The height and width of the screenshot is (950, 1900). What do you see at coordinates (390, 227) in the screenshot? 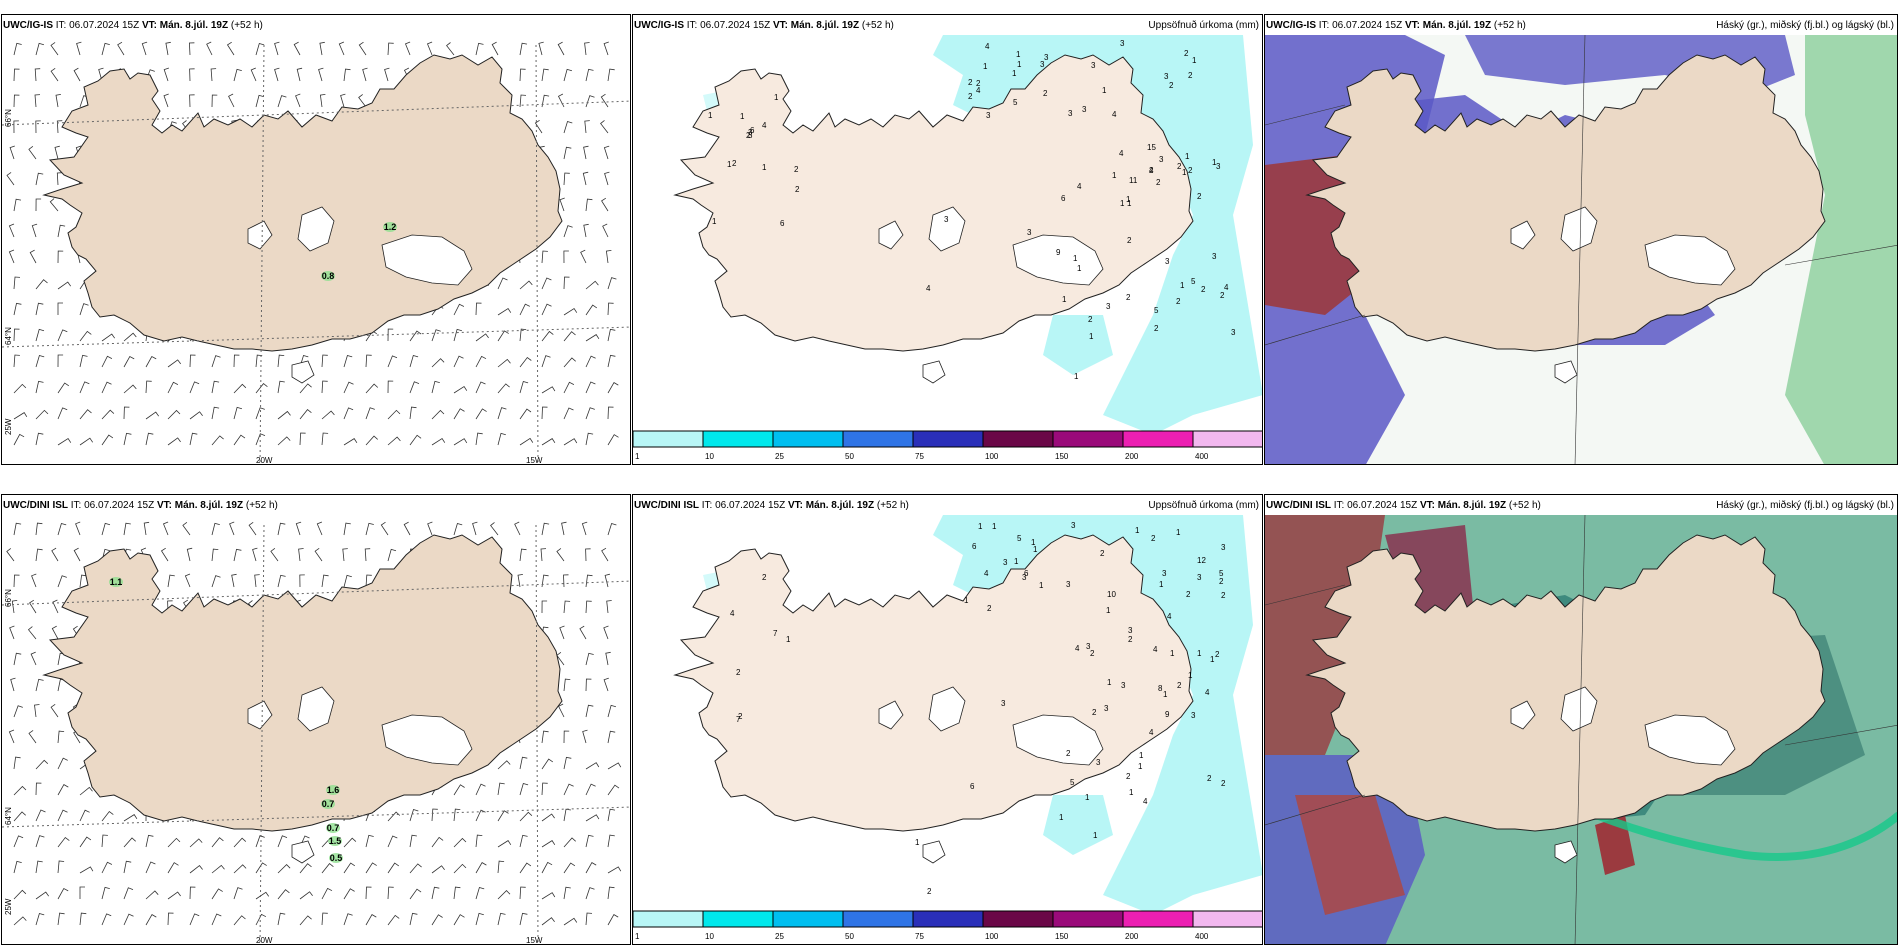
I see `precip-value: 1.2` at bounding box center [390, 227].